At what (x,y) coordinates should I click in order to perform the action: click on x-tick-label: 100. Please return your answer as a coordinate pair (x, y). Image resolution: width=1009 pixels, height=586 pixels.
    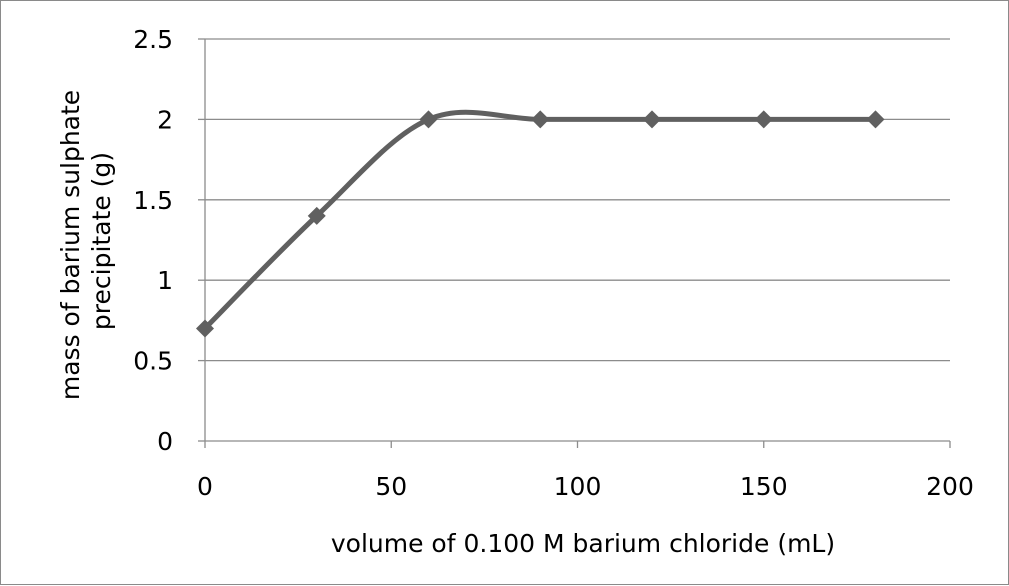
    Looking at the image, I should click on (578, 486).